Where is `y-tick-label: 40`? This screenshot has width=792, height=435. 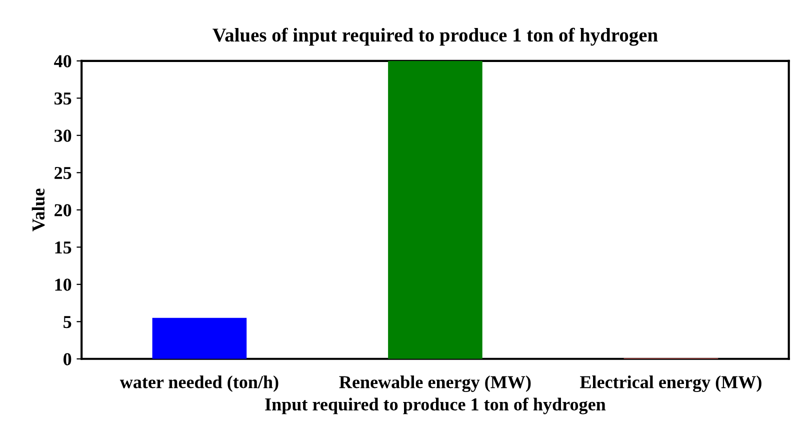 y-tick-label: 40 is located at coordinates (63, 61).